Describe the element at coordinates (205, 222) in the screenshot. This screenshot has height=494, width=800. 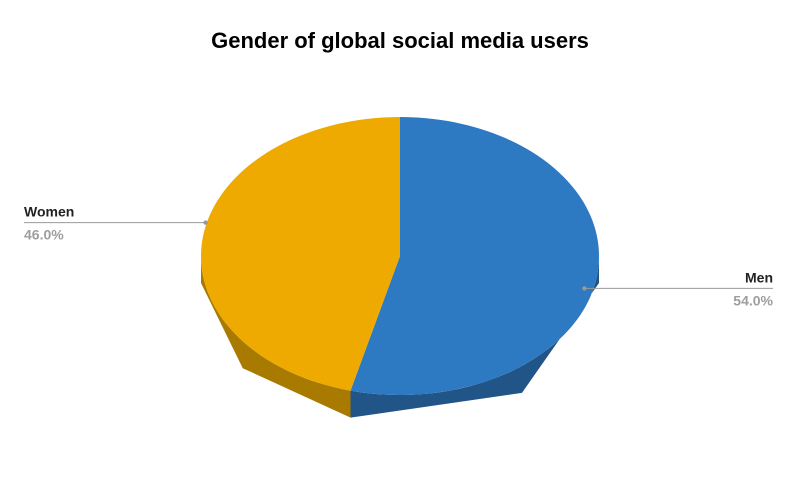
I see `leader-dot-women` at that location.